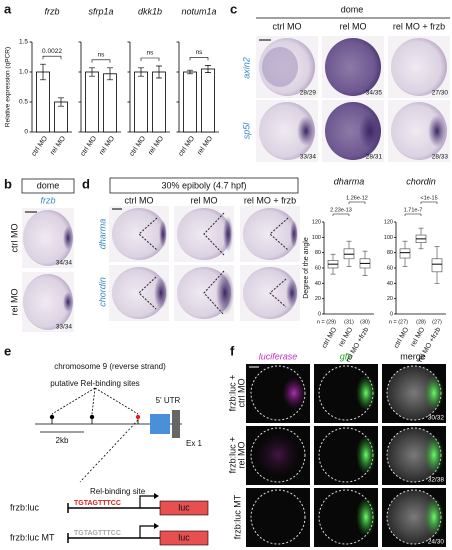 The image size is (452, 550). I want to click on panel-label: c, so click(233, 8).